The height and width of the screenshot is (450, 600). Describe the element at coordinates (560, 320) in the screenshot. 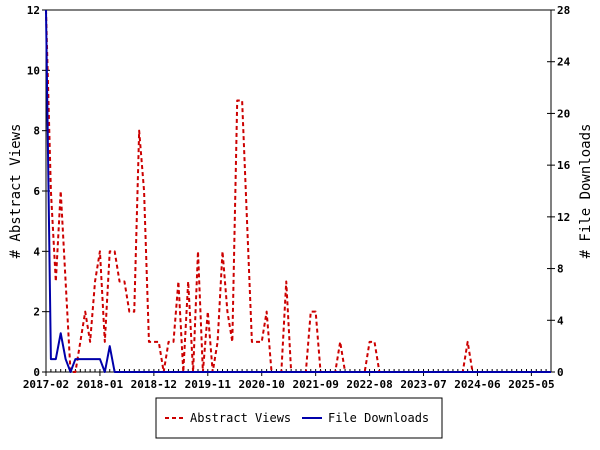

I see `y-right-tick-label: 4` at that location.